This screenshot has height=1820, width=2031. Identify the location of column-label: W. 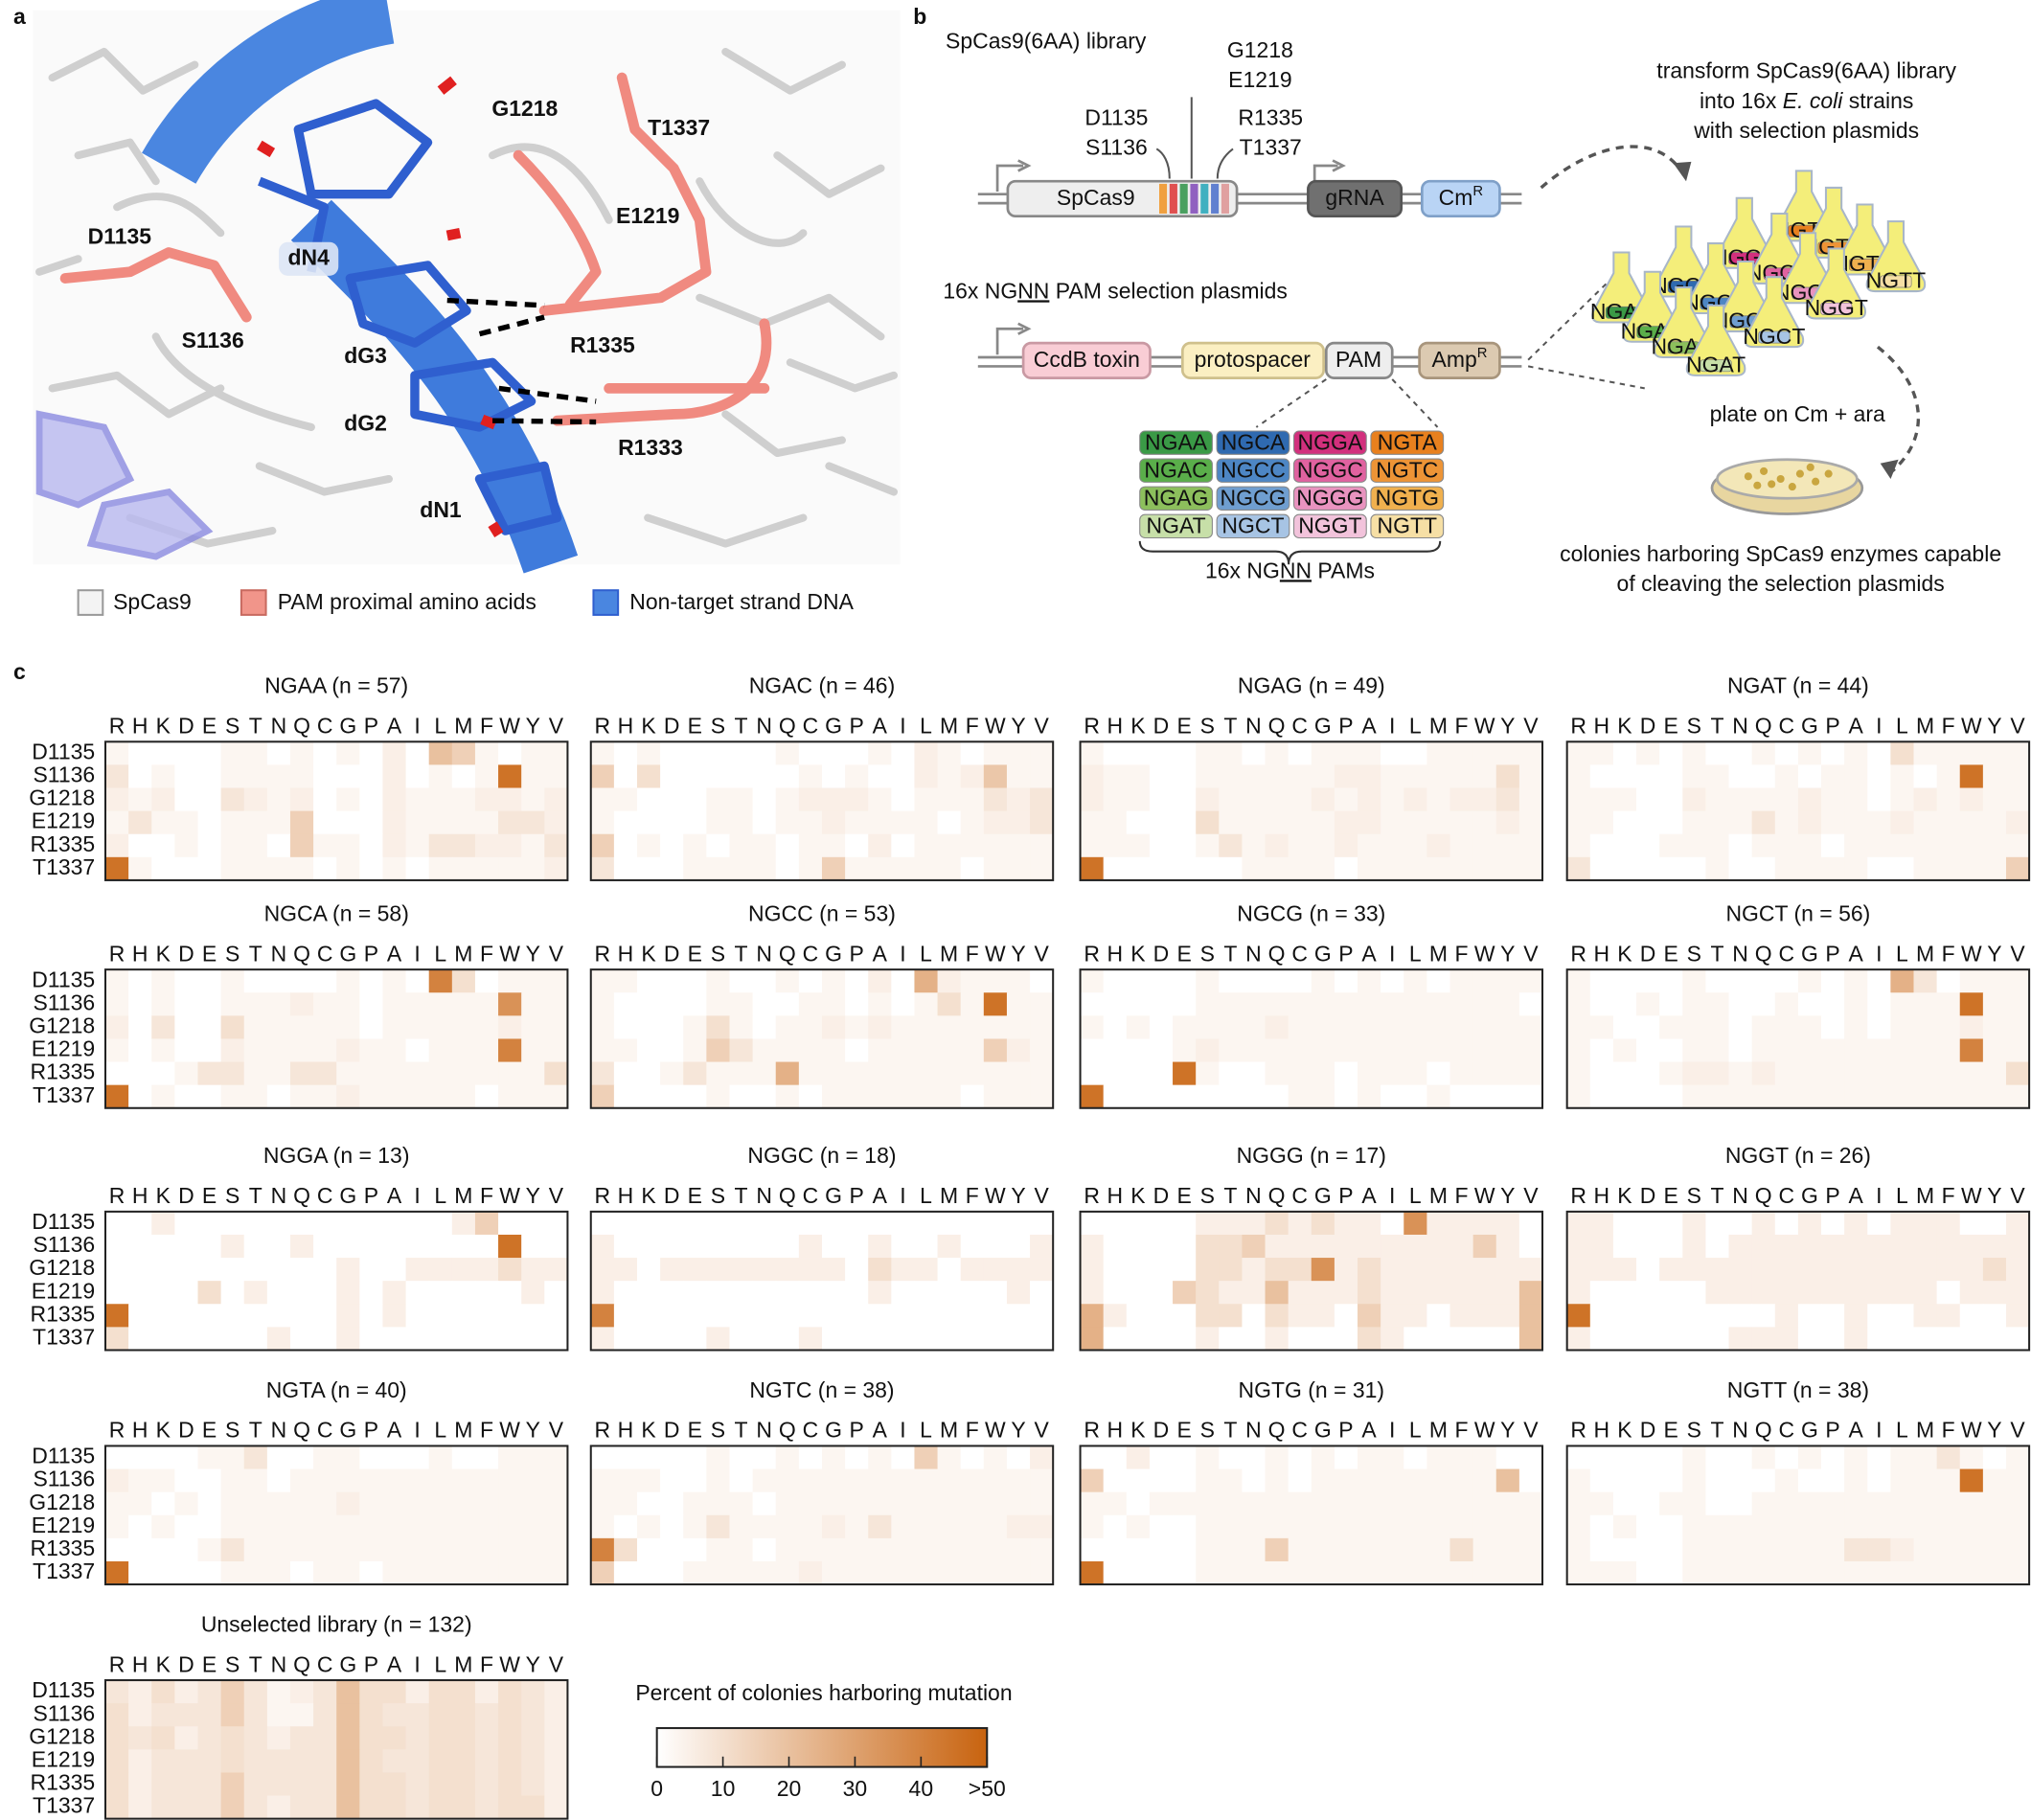
(510, 726).